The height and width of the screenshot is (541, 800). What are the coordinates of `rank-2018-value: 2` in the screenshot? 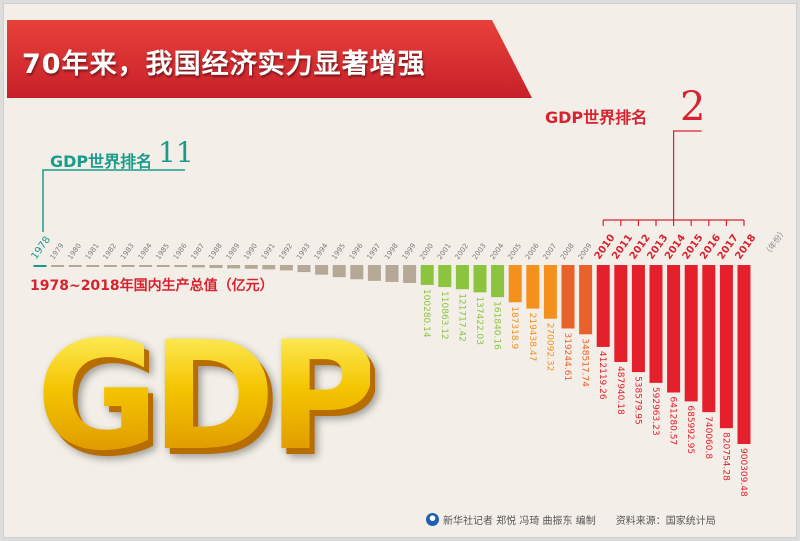 It's located at (693, 107).